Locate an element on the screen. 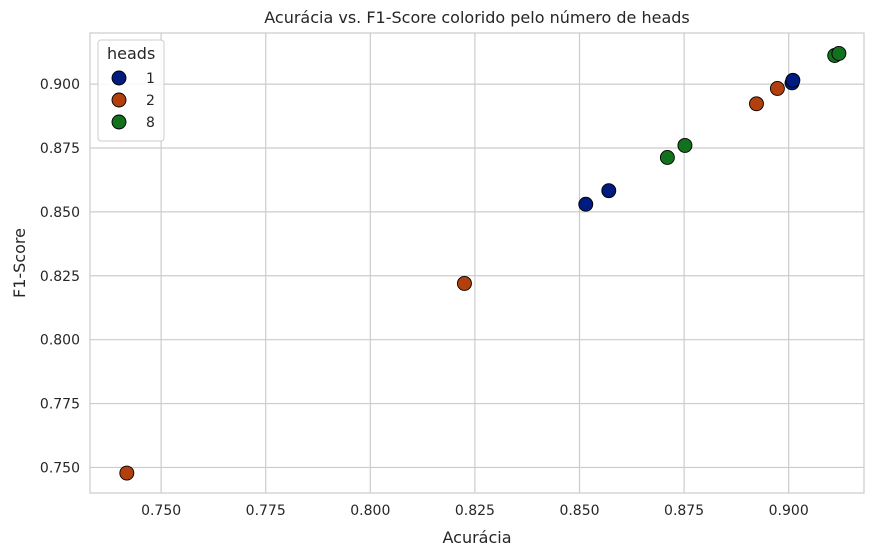 This screenshot has height=560, width=875. x-tick-labels: 0.750 0.775 0.800 0.825 0.850 0.875 0.900 is located at coordinates (475, 511).